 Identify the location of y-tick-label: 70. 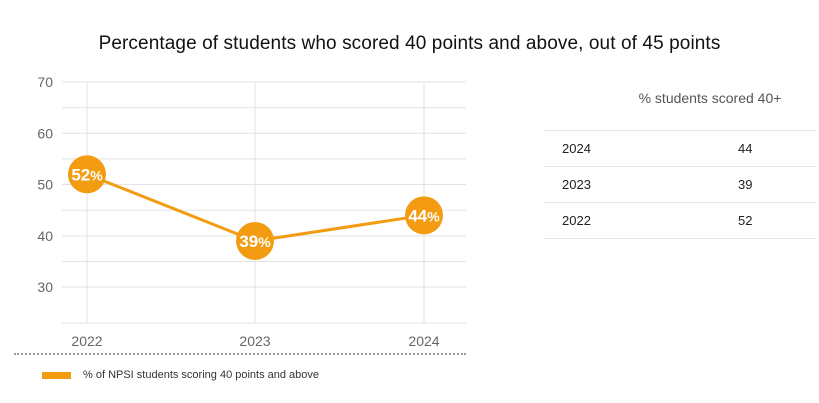
(45, 82).